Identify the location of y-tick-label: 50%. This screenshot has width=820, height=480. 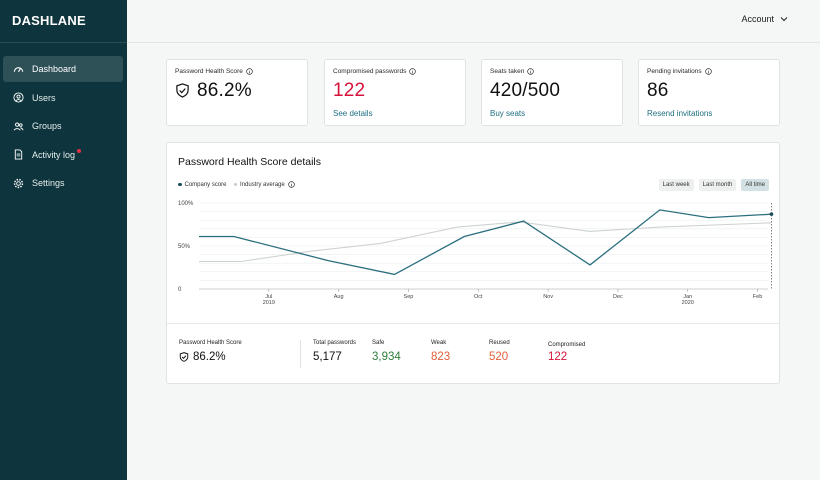
(184, 247).